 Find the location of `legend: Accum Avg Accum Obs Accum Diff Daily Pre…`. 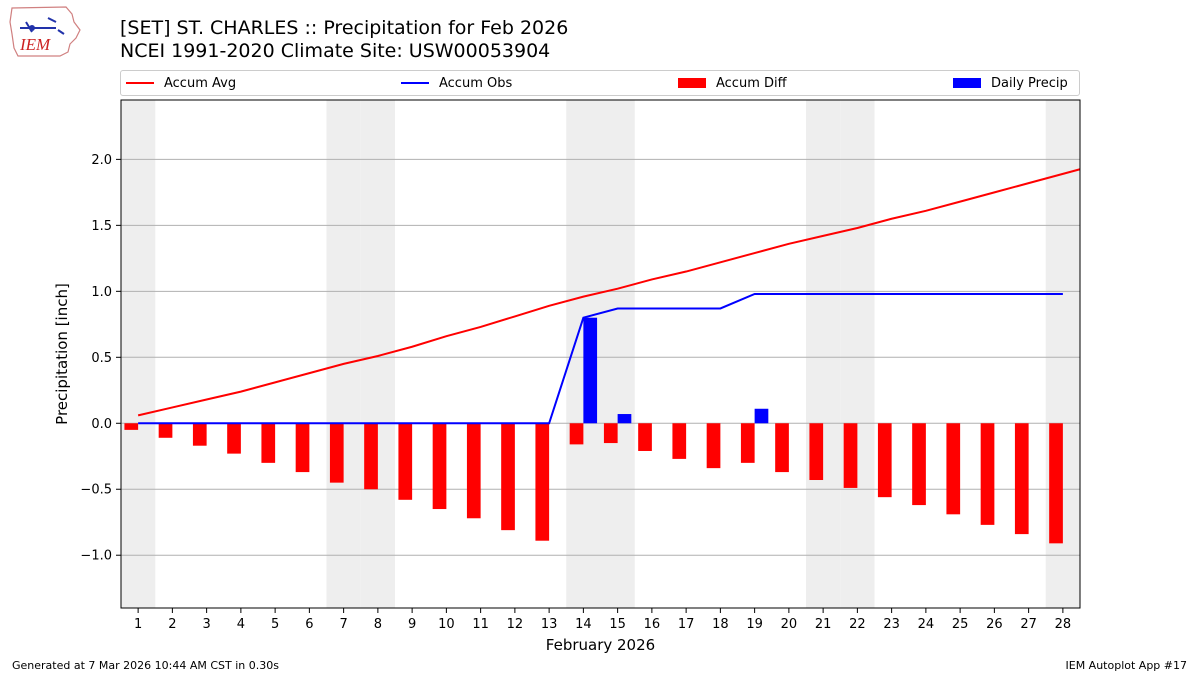

legend: Accum Avg Accum Obs Accum Diff Daily Pre… is located at coordinates (600, 83).